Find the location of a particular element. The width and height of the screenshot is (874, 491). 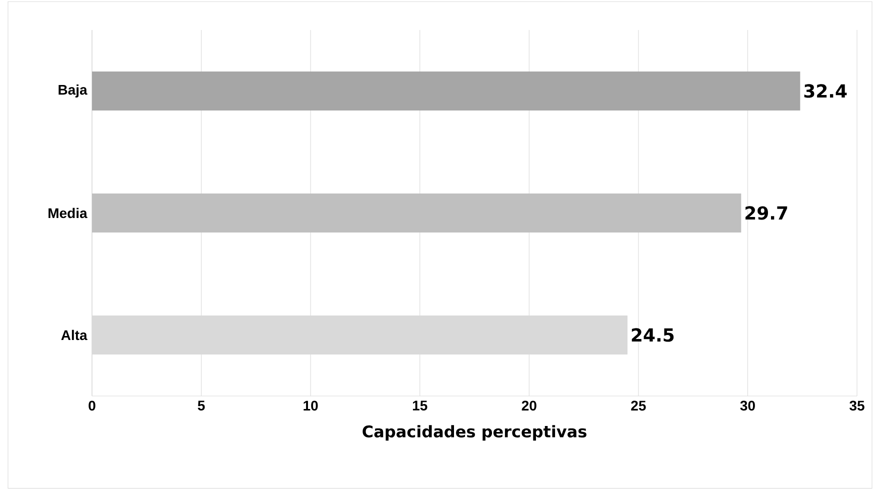

x-tick-label: 10 is located at coordinates (311, 405).